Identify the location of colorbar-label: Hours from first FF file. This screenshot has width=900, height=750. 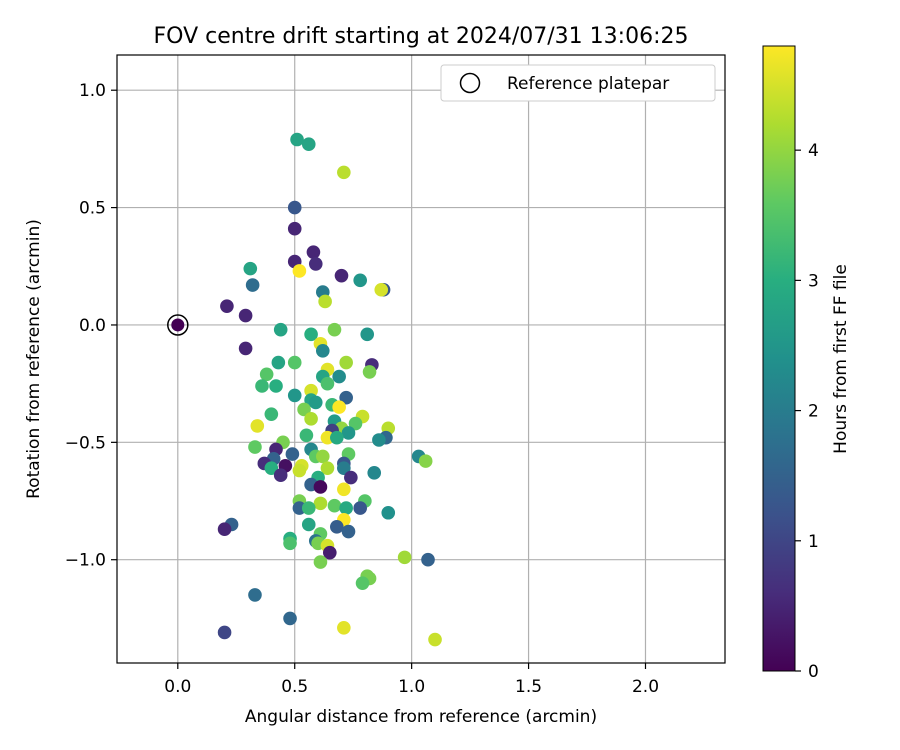
(841, 359).